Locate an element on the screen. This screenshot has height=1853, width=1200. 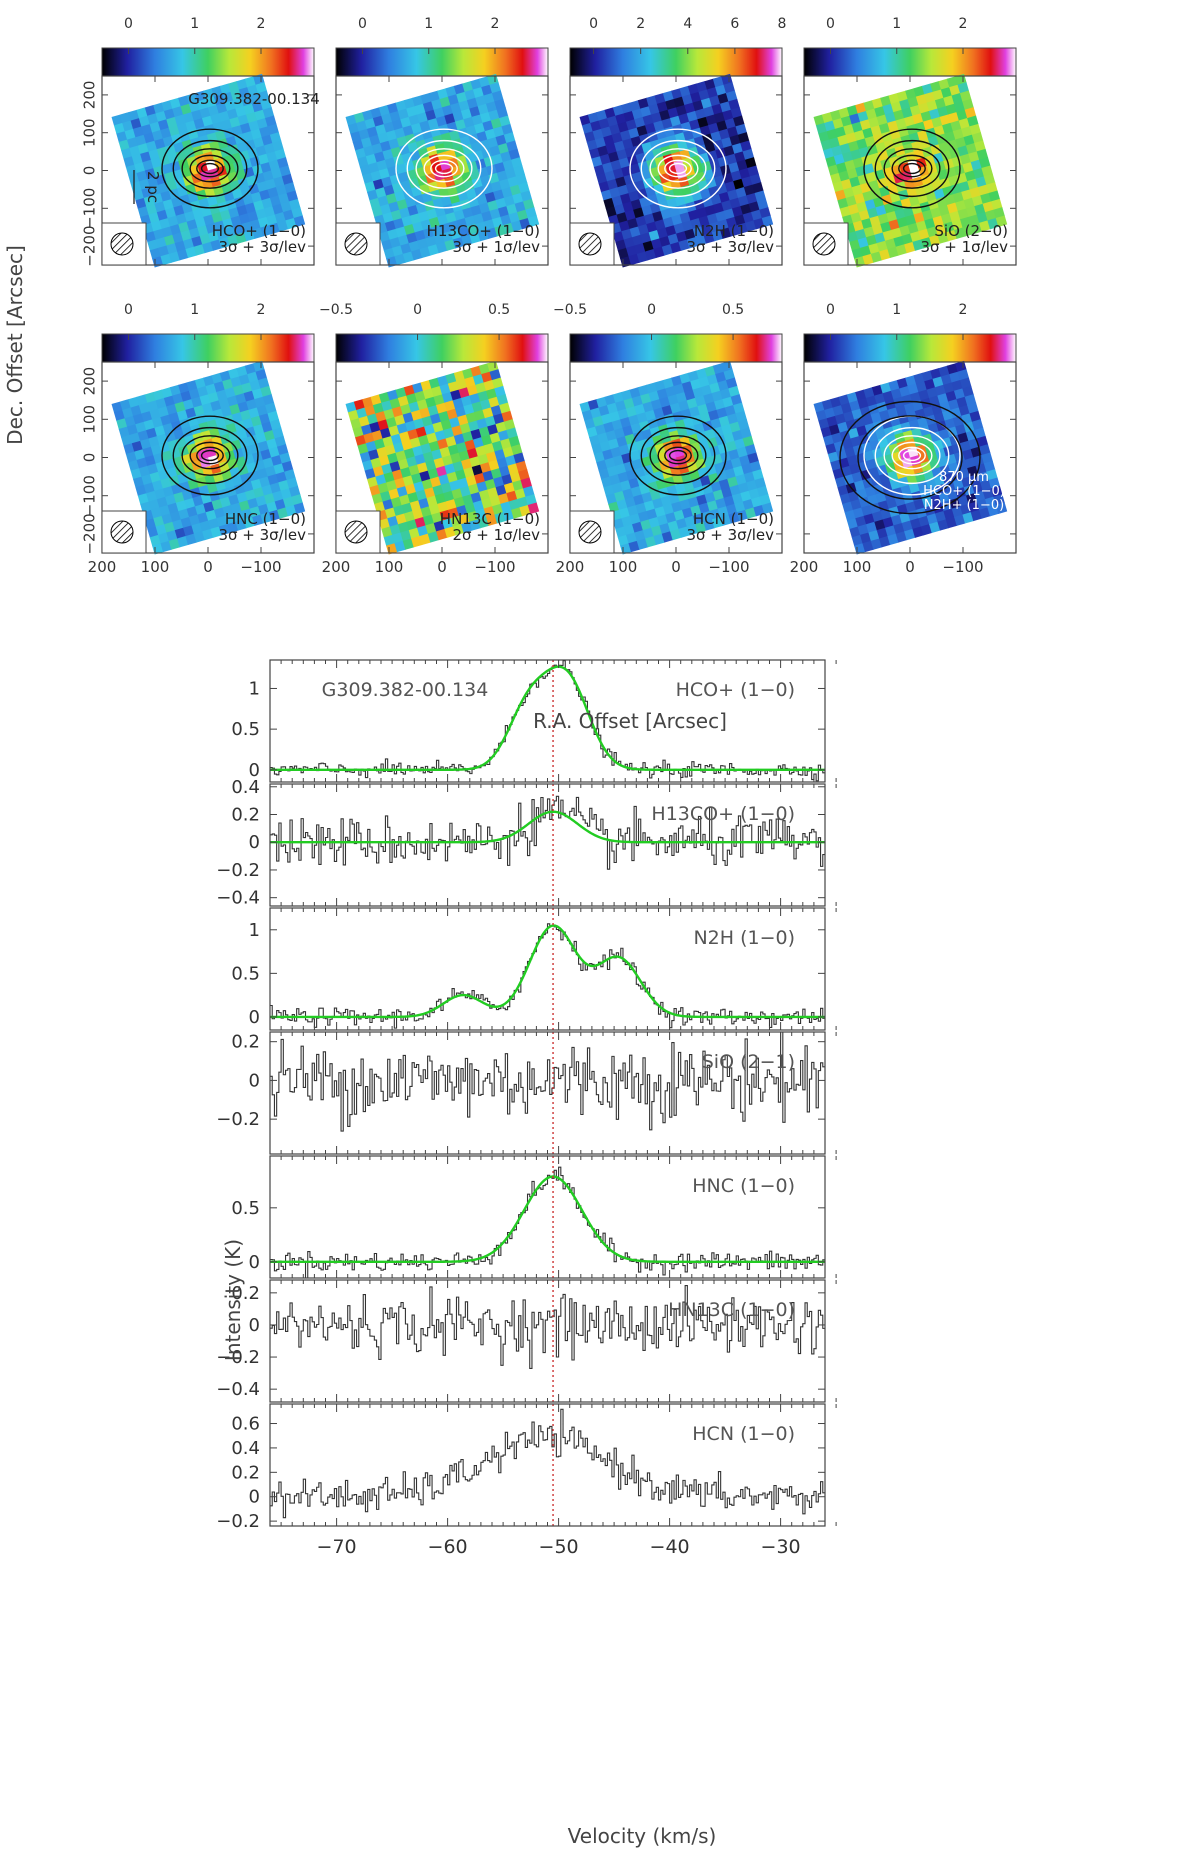
spectrum-trace is located at coordinates (547, 1326).